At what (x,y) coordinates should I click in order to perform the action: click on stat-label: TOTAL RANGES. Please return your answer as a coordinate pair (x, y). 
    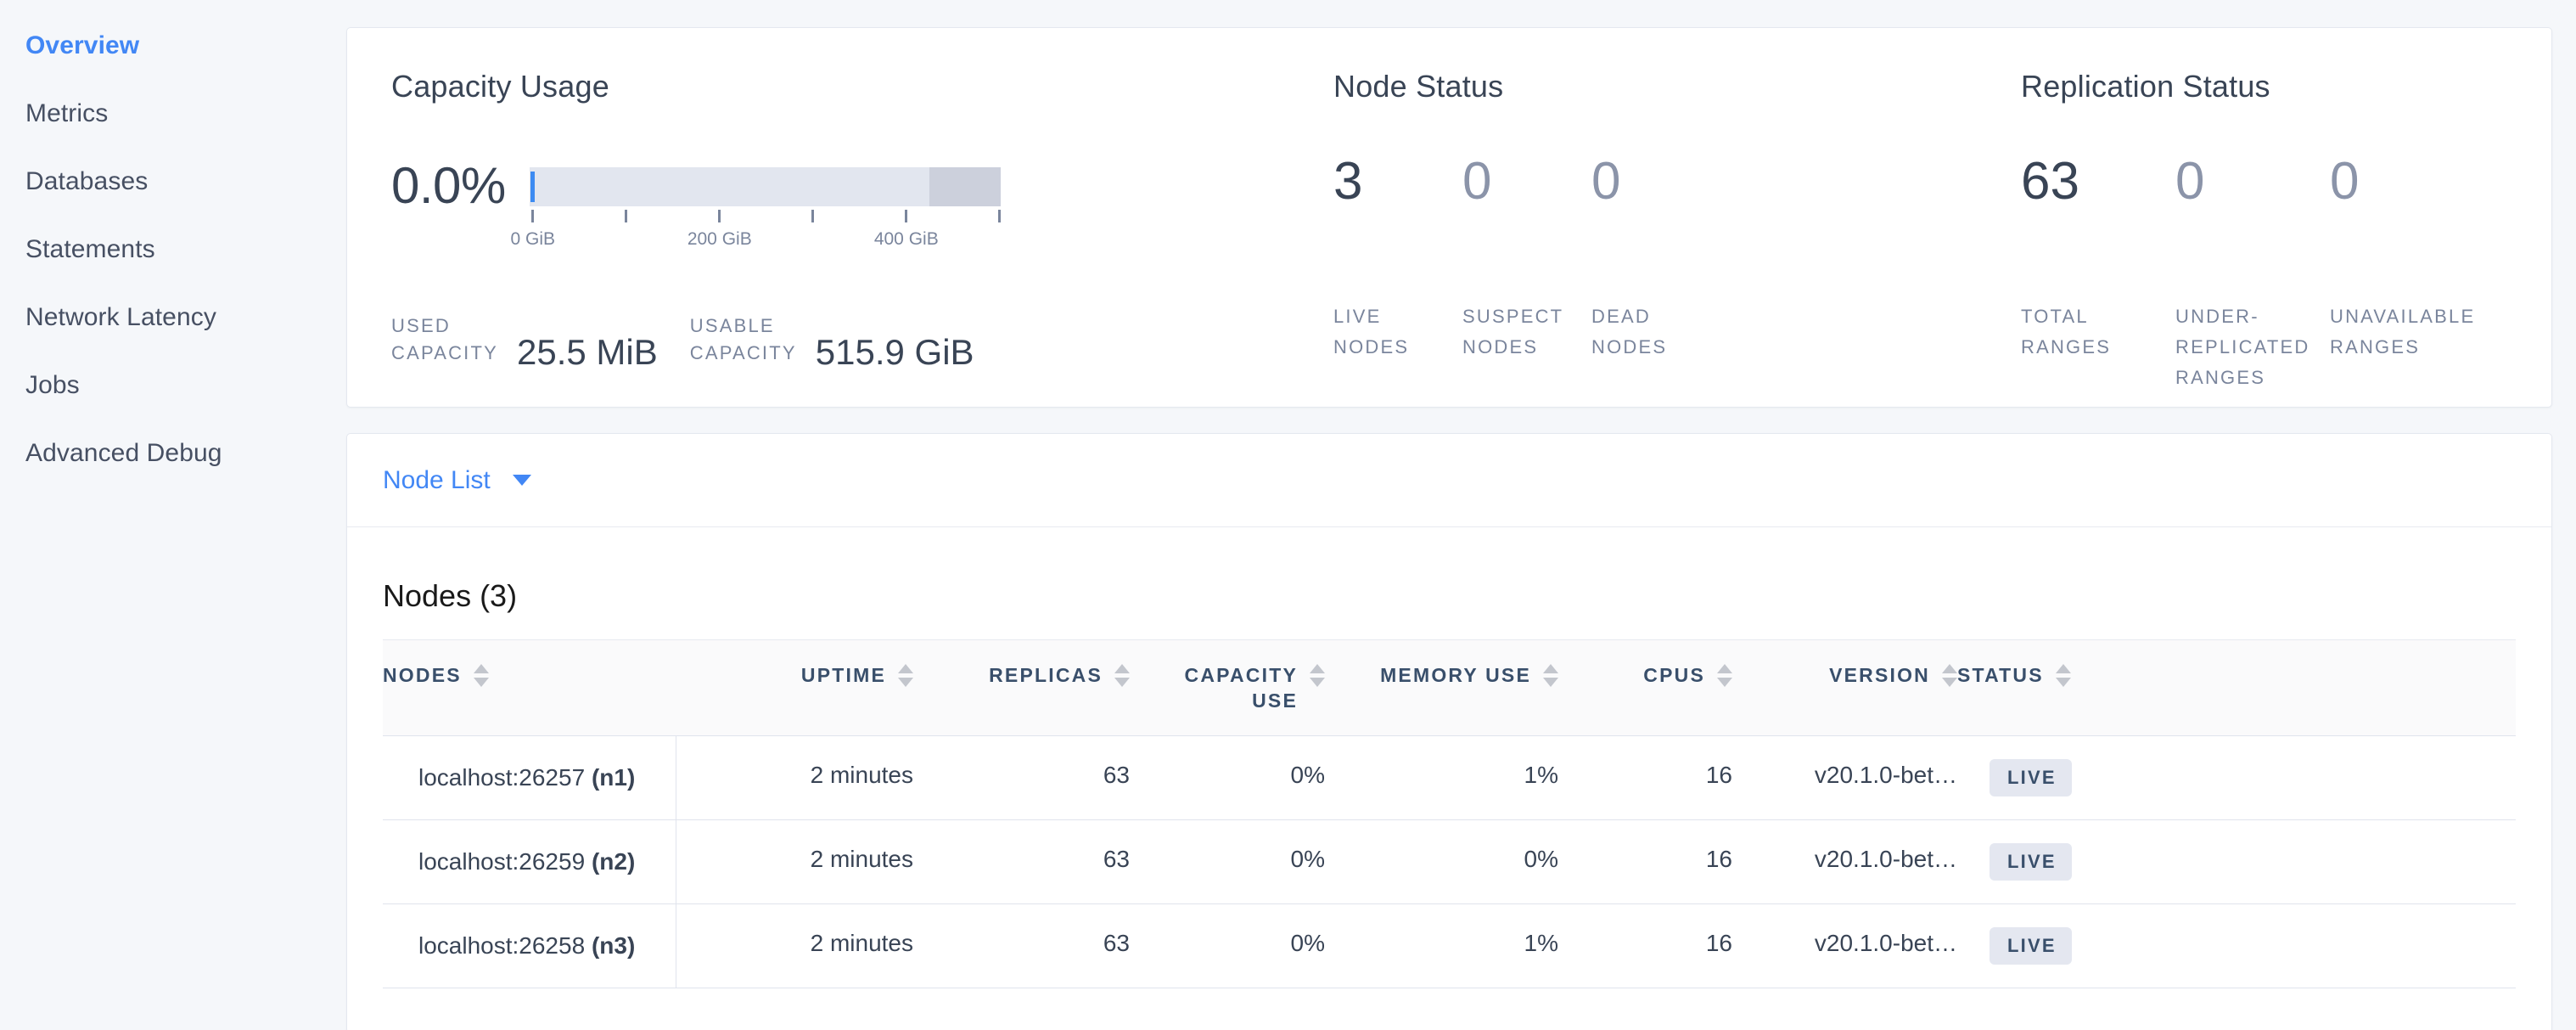
    Looking at the image, I should click on (2098, 332).